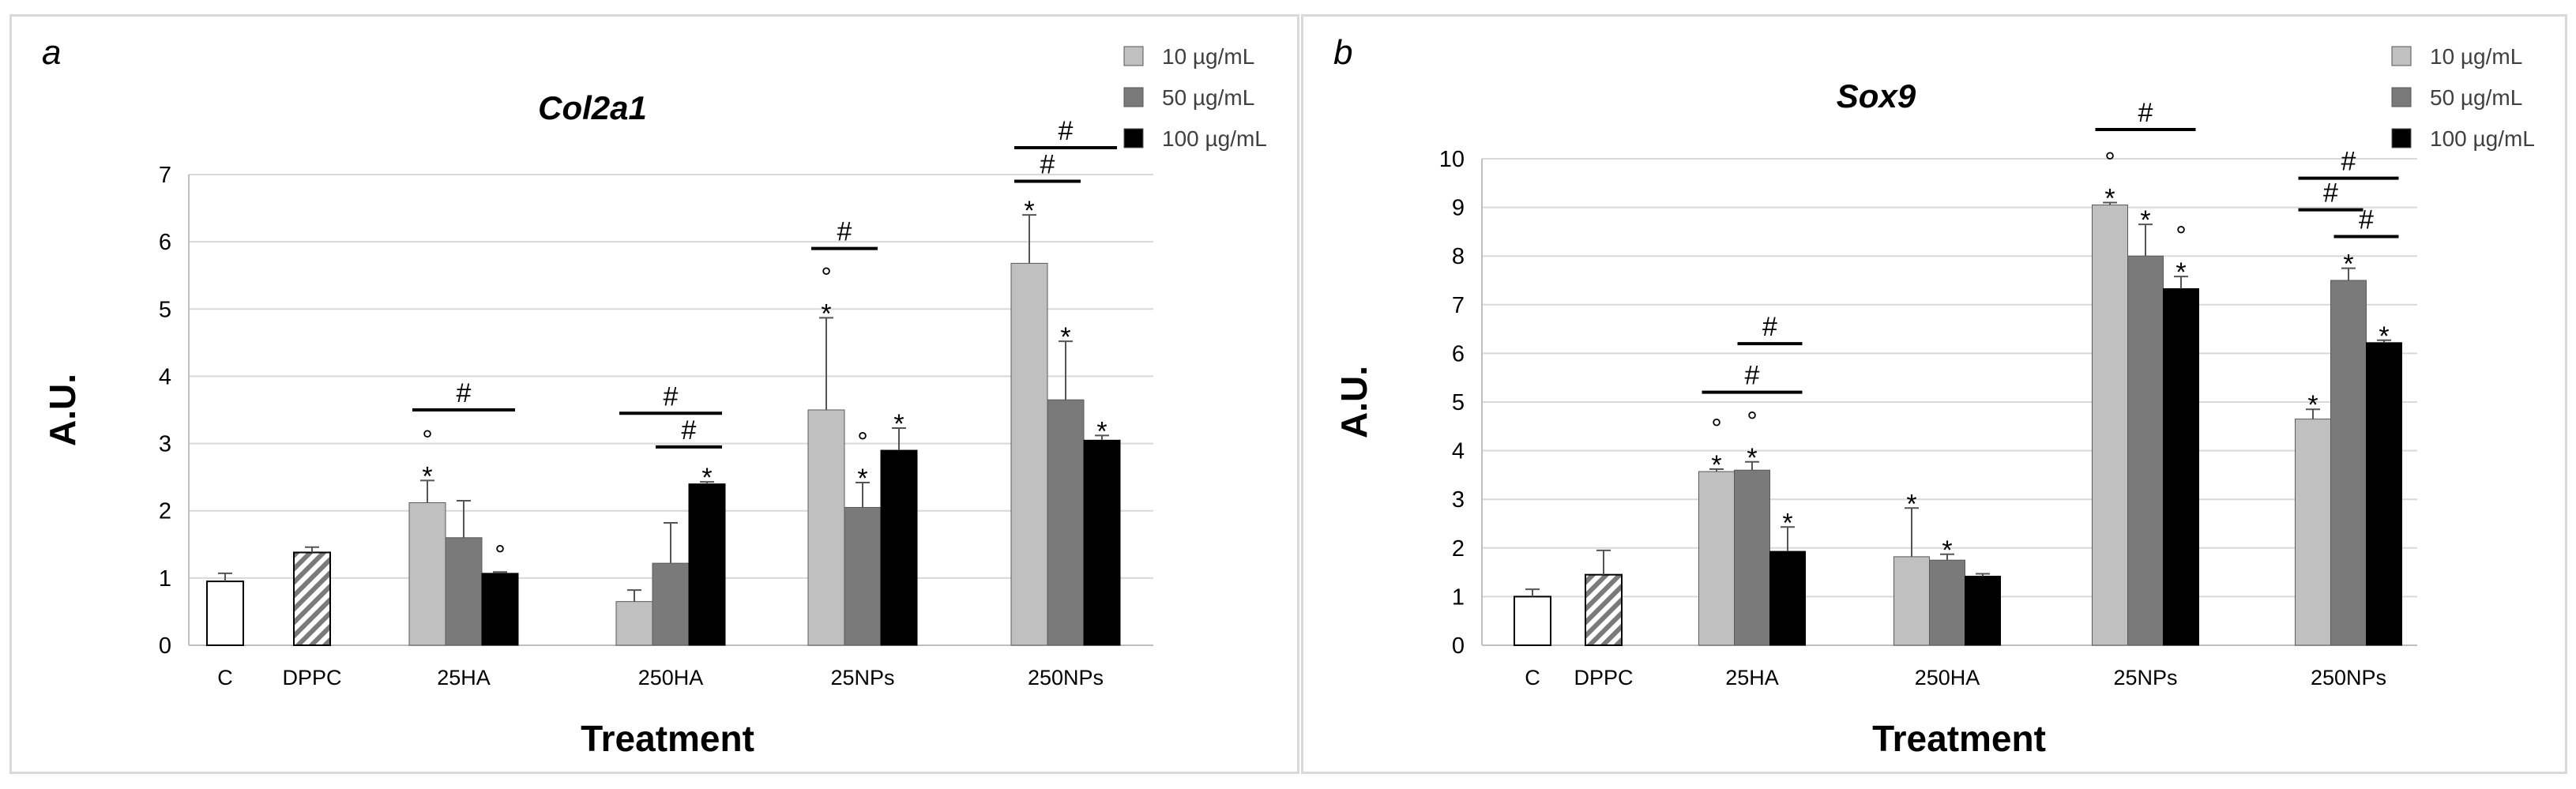 The image size is (2576, 789). Describe the element at coordinates (1459, 256) in the screenshot. I see `y-tick-label: 8` at that location.